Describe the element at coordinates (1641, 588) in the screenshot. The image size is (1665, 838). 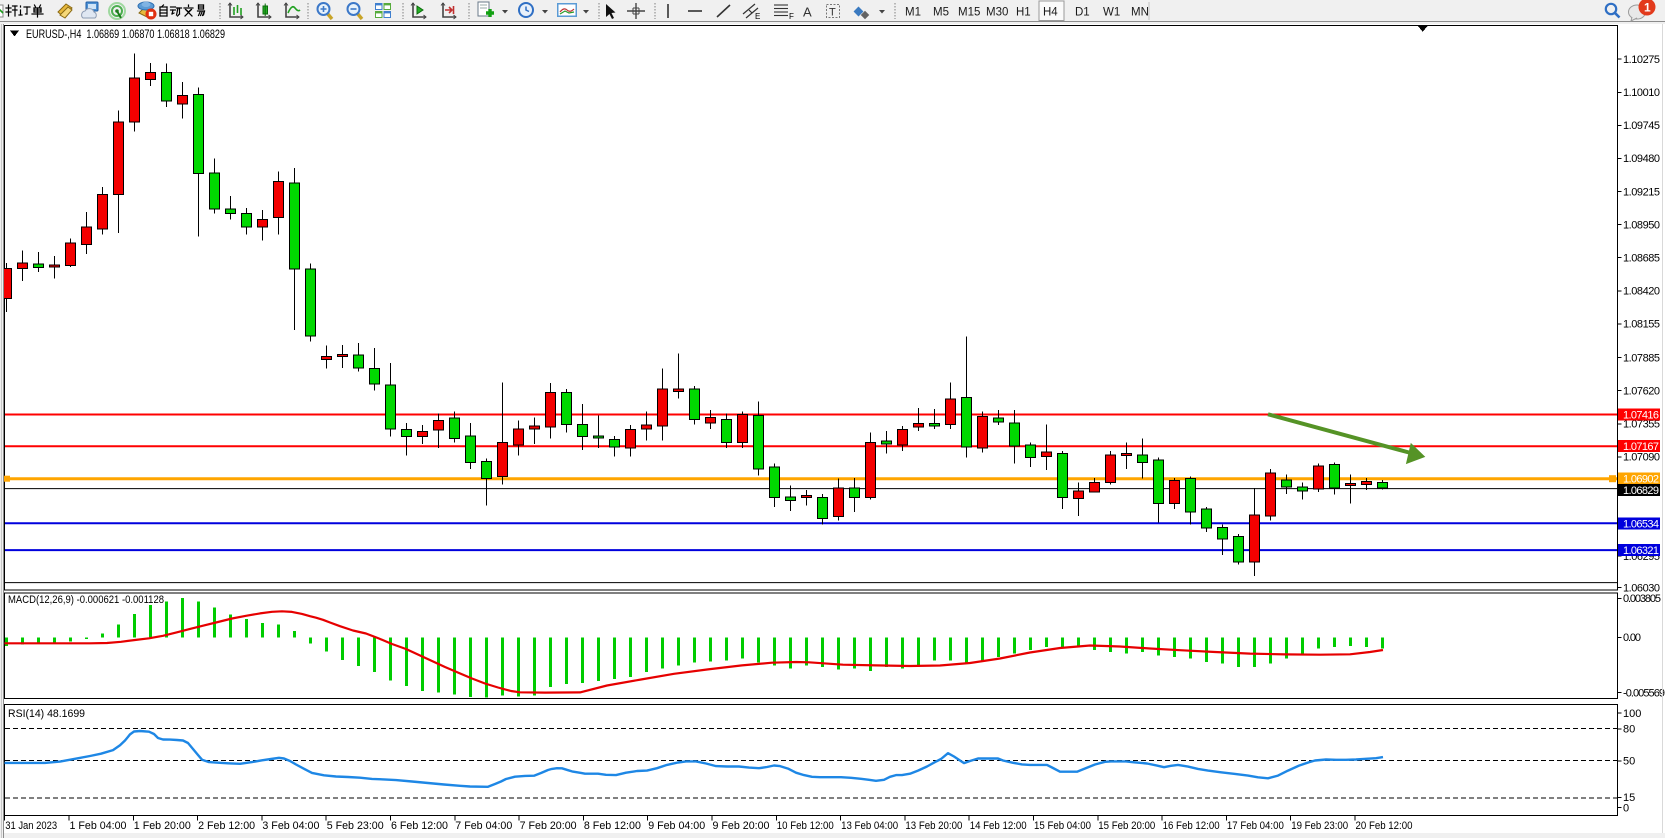
I see `svg-text: 1.06030` at that location.